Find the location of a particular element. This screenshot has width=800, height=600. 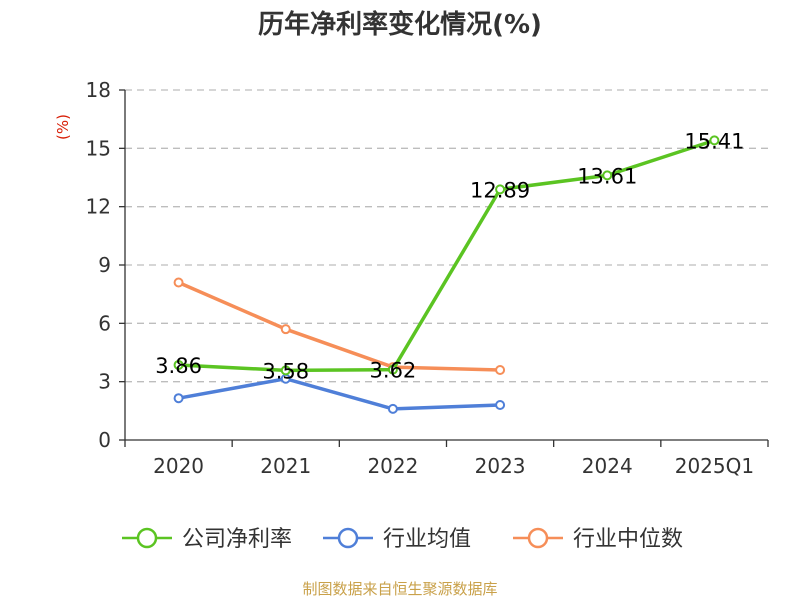

y-tick-label: 15 is located at coordinates (98, 148).